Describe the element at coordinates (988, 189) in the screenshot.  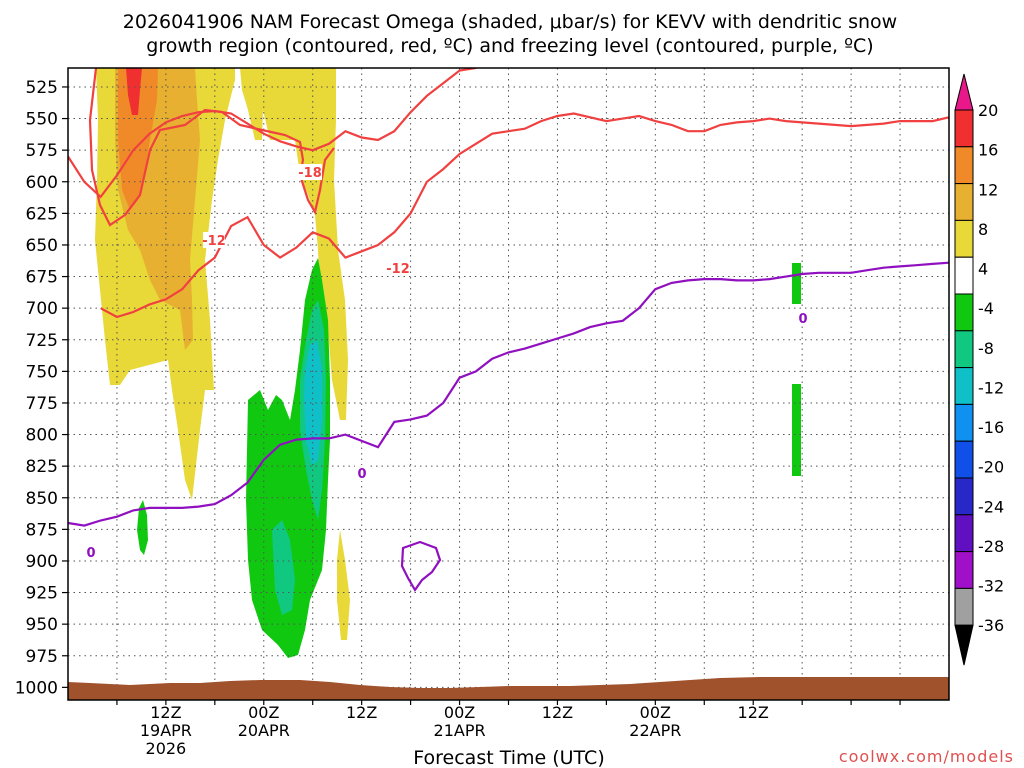
I see `colorbar-label-2: 12` at that location.